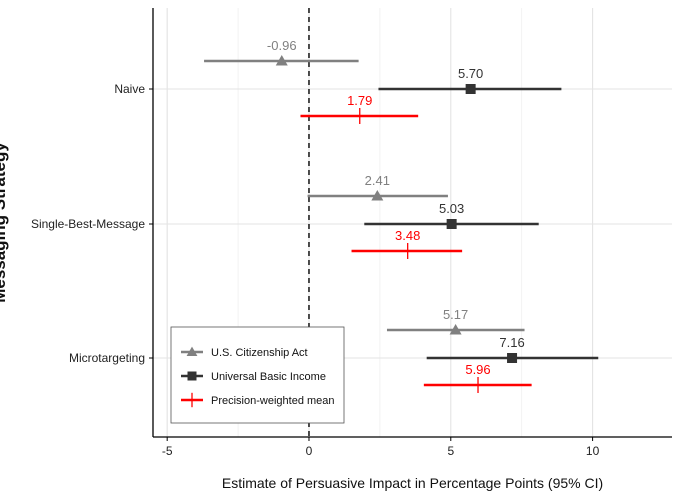  Describe the element at coordinates (450, 451) in the screenshot. I see `x-tick-label: 5` at that location.